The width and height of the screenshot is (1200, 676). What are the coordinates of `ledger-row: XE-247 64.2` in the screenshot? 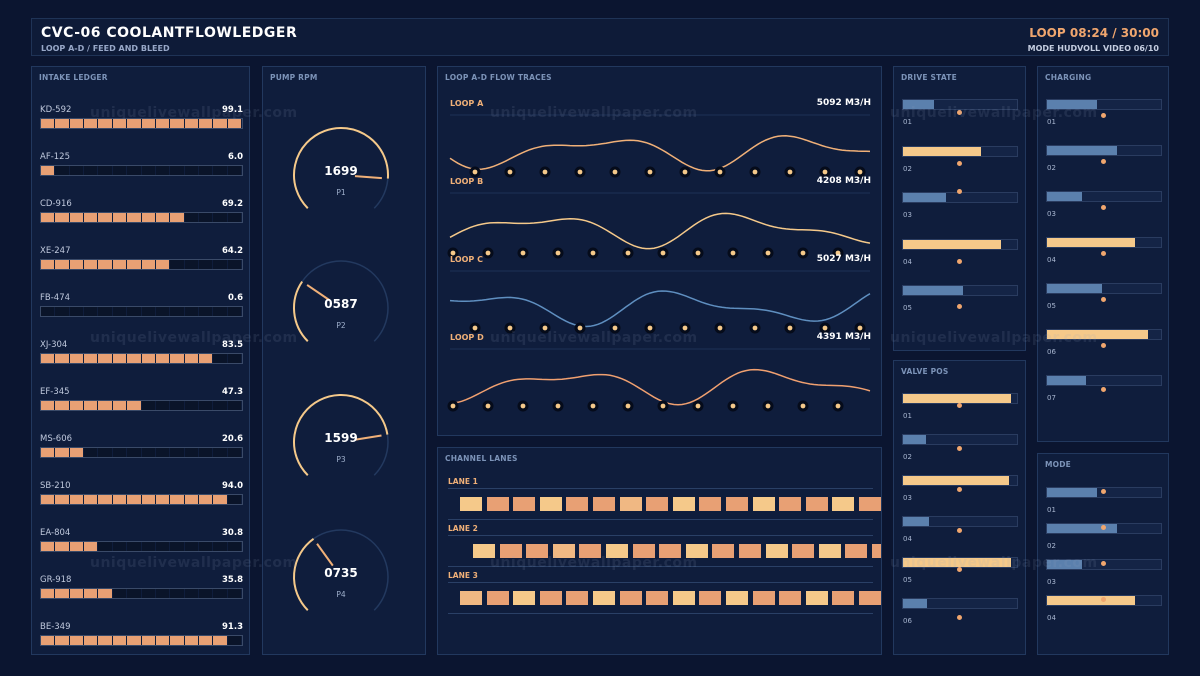 It's located at (141, 259).